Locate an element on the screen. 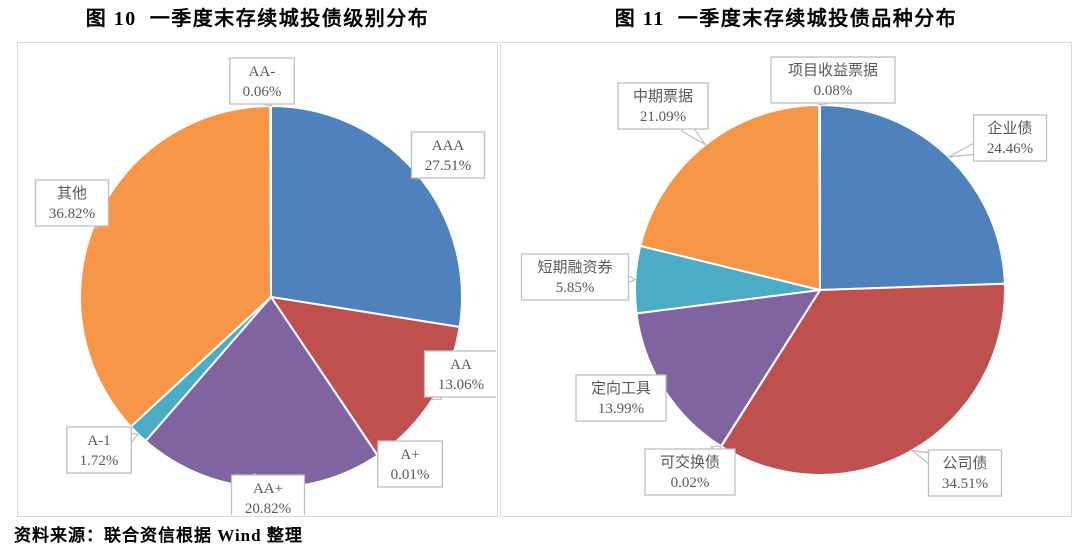 The width and height of the screenshot is (1080, 551). callout-box-AAA is located at coordinates (448, 155).